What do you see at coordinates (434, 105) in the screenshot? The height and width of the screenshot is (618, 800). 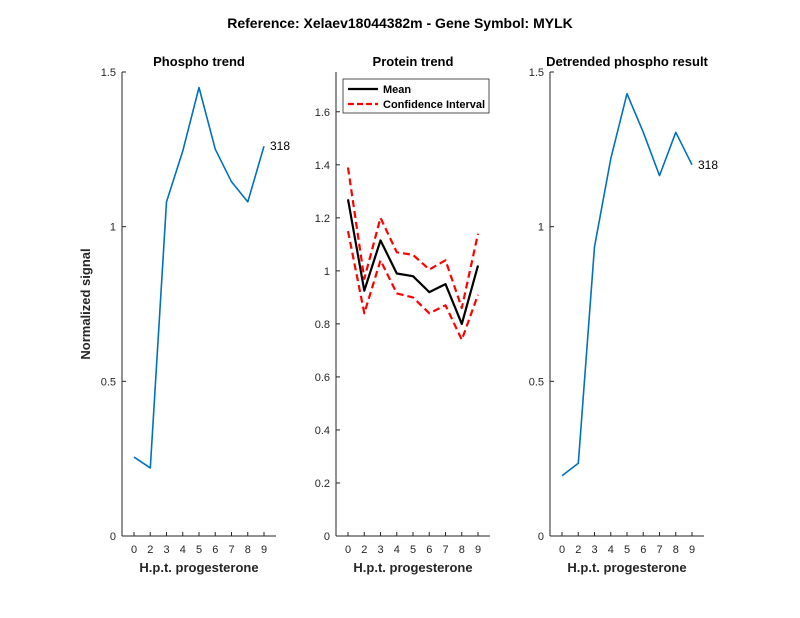 I see `legend-ci-label: Confidence Interval` at bounding box center [434, 105].